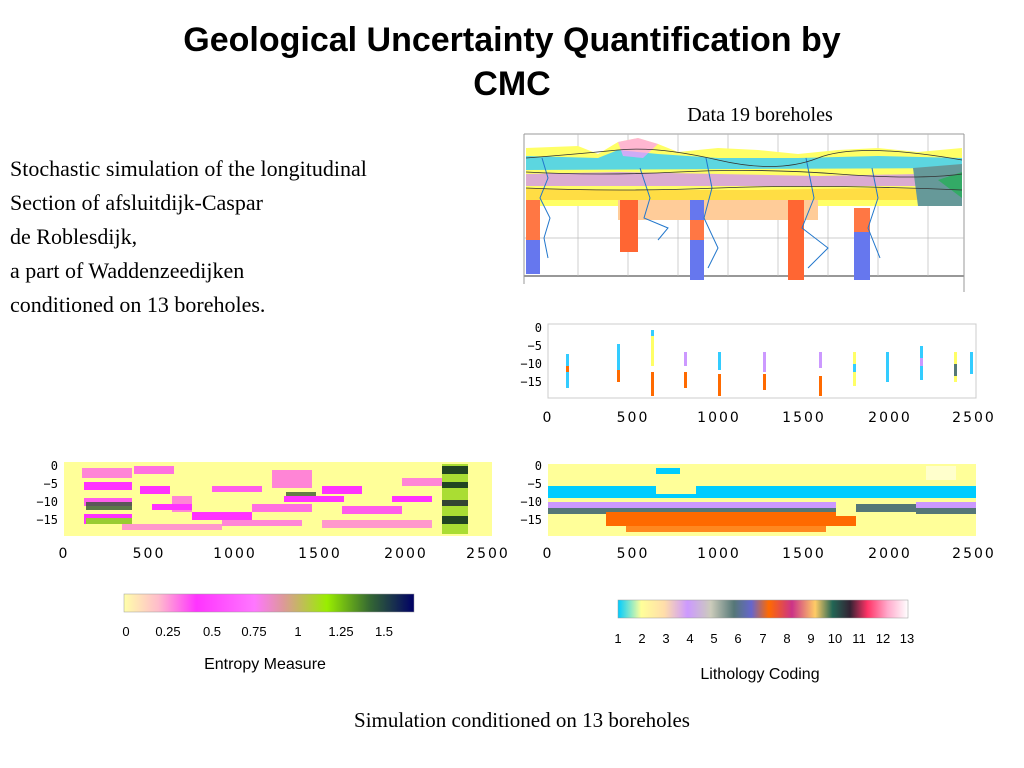 The width and height of the screenshot is (1024, 768). Describe the element at coordinates (167, 631) in the screenshot. I see `colorbar-tick-label: 0.25` at that location.